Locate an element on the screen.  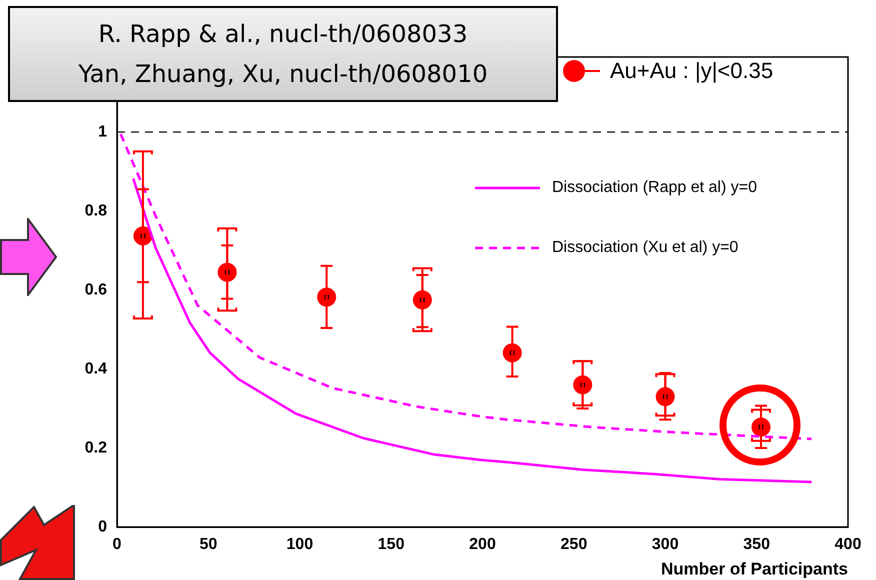
x-tick-label: 400 is located at coordinates (848, 545).